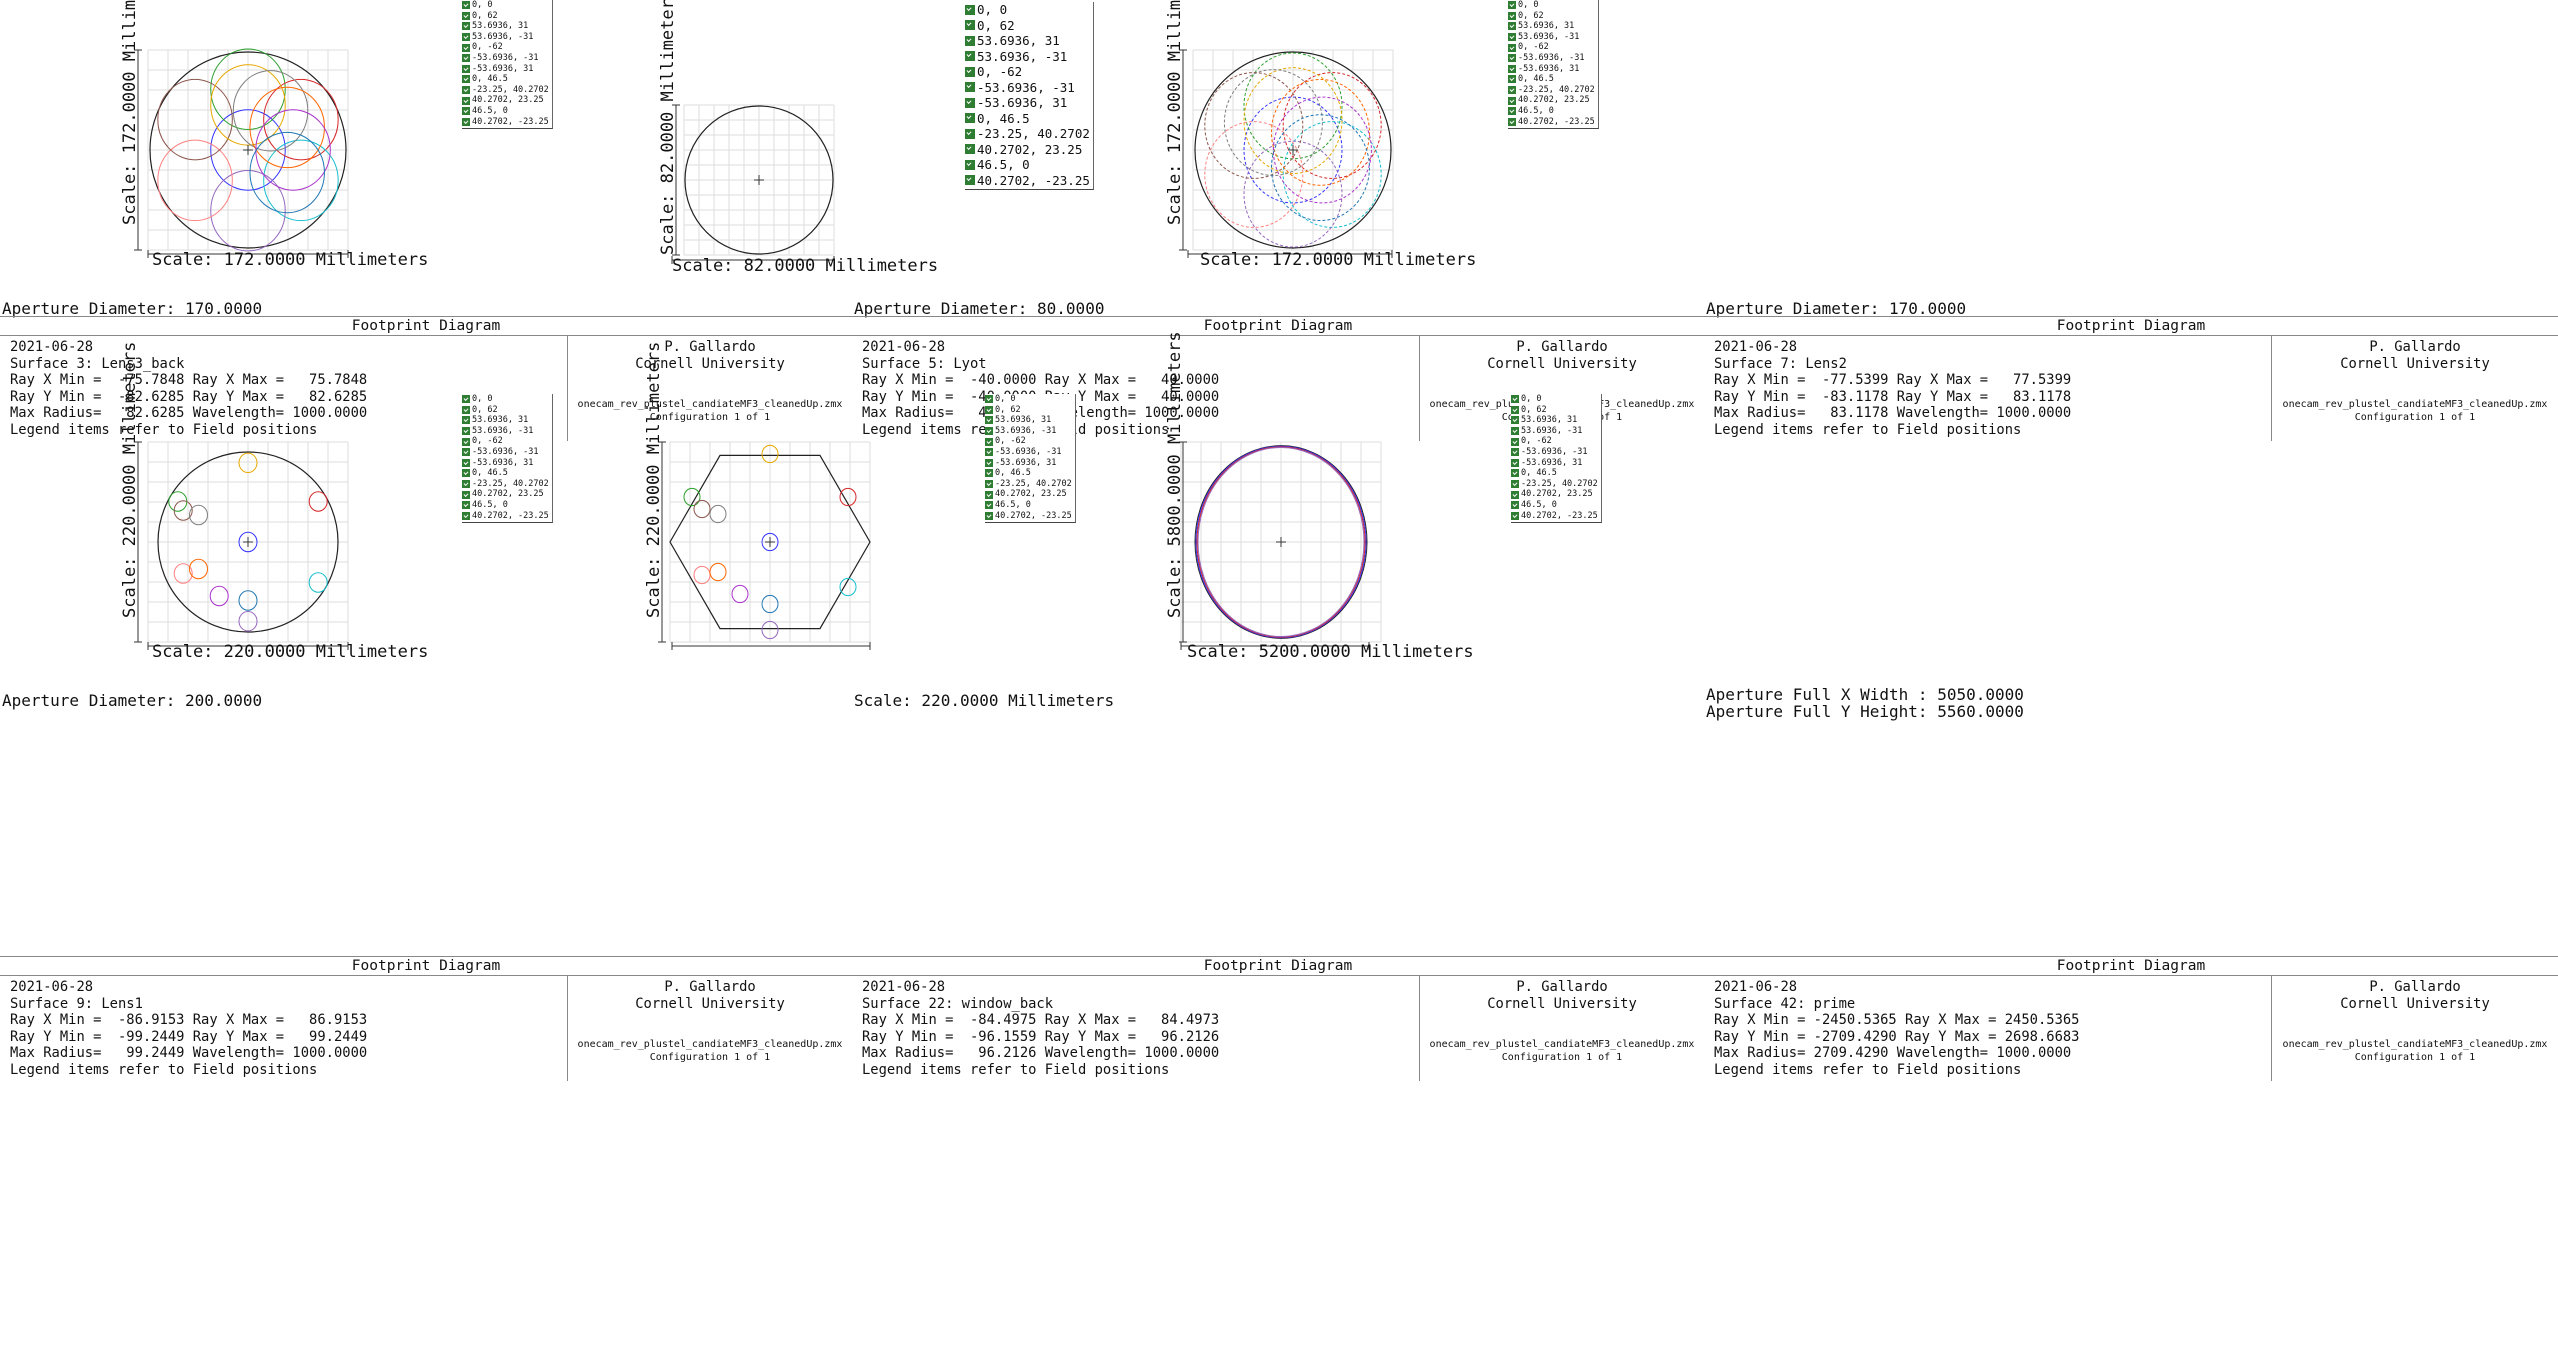 Image resolution: width=2558 pixels, height=1369 pixels. What do you see at coordinates (1893, 396) in the screenshot?
I see `info-ray-y: Ray Y Min = -83.1178 Ray Y Max = 83.1178` at bounding box center [1893, 396].